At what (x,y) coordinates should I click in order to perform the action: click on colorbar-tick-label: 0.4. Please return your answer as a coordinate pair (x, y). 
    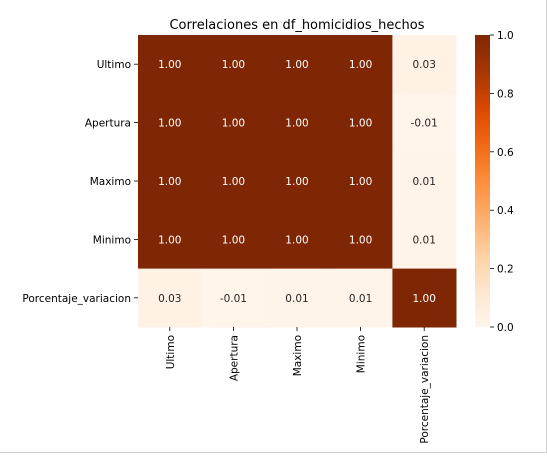
    Looking at the image, I should click on (505, 211).